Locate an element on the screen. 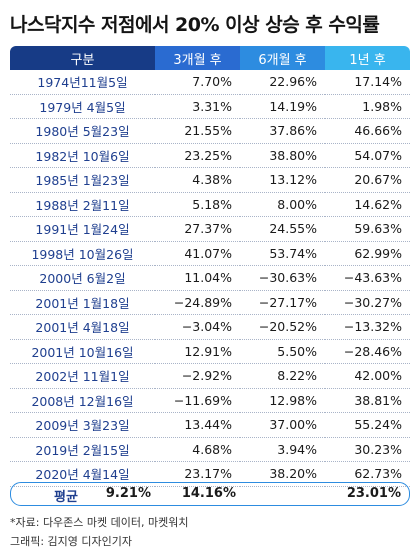 The image size is (420, 560). row-return-6-months: −30.63% is located at coordinates (282, 278).